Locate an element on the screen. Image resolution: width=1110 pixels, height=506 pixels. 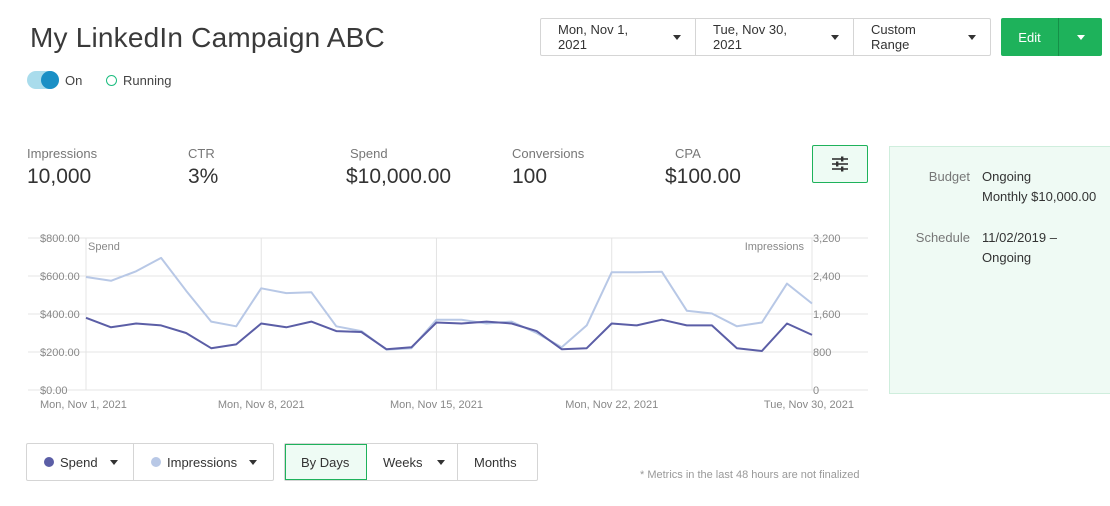
metric-cpa: CPA $100.00 is located at coordinates (703, 167).